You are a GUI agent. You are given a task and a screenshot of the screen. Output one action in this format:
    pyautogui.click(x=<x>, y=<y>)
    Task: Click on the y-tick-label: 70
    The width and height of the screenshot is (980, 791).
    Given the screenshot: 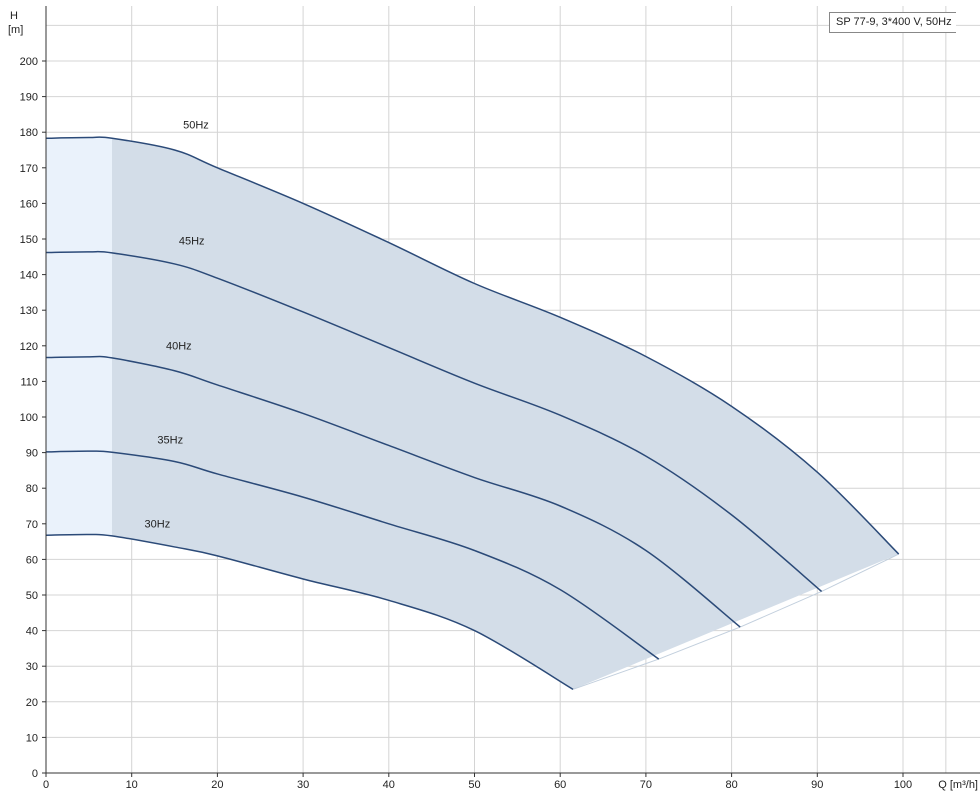 What is the action you would take?
    pyautogui.click(x=32, y=525)
    